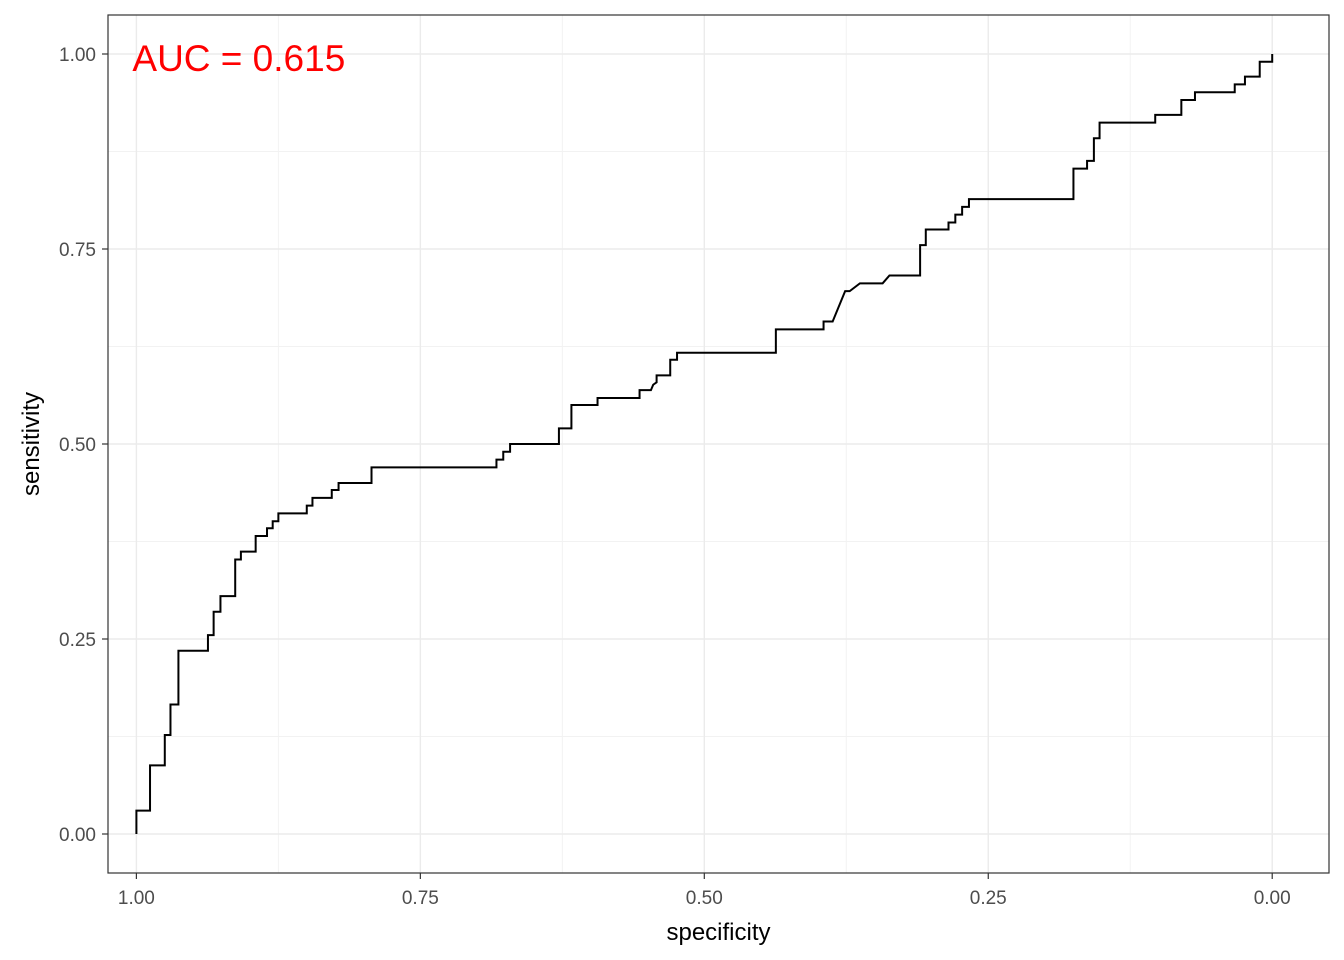  I want to click on x-tick-label: 1.00, so click(136, 898).